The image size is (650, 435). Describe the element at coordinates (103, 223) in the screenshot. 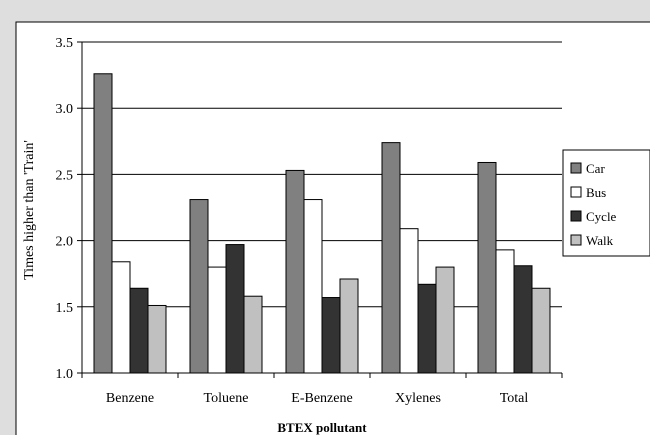

I see `bar-car-benzene` at that location.